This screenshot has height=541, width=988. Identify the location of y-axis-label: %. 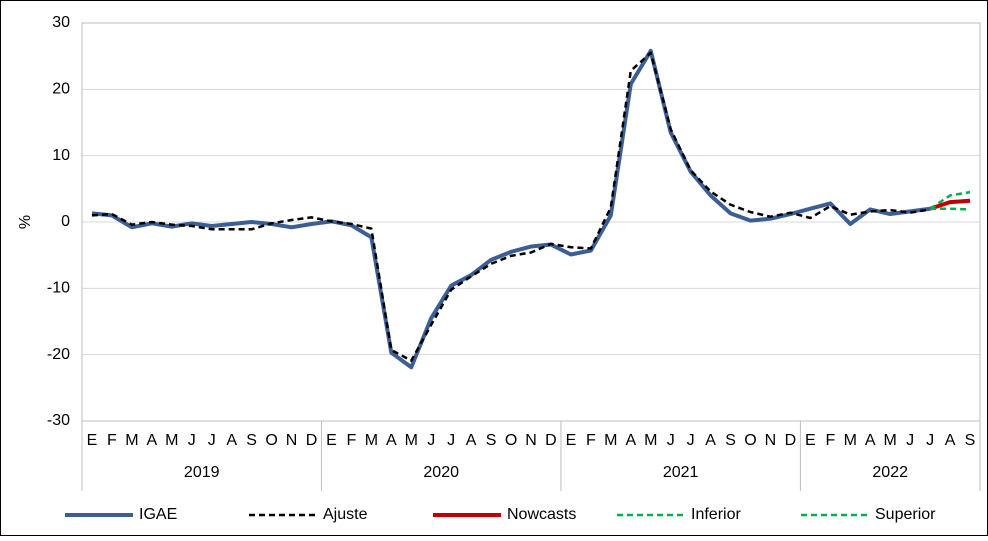
(25, 222).